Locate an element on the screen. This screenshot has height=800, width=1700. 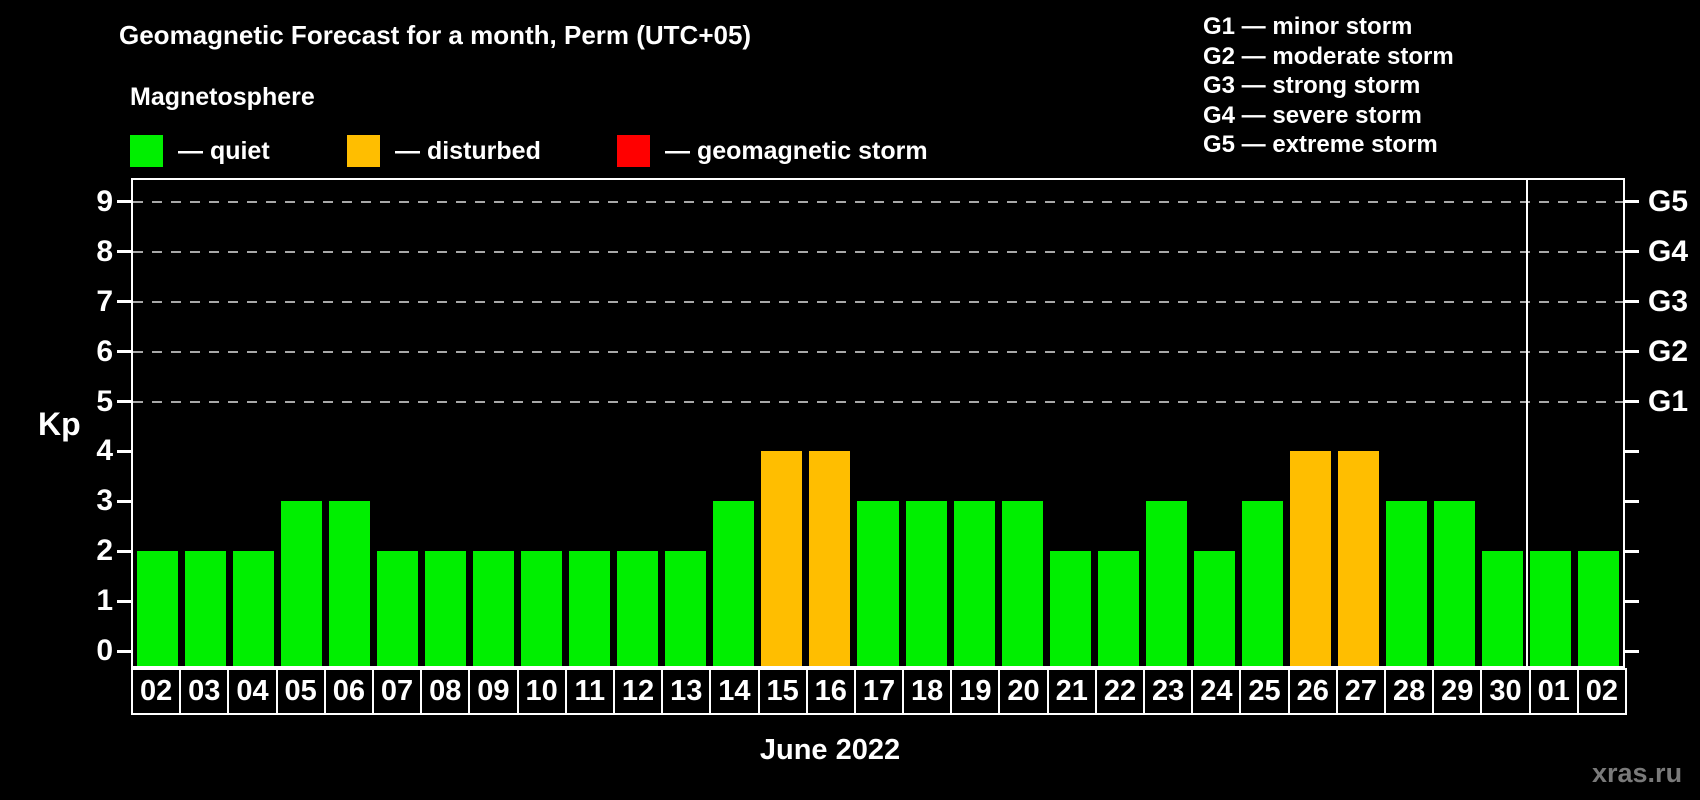
x-axis-day-label: 11 is located at coordinates (589, 691).